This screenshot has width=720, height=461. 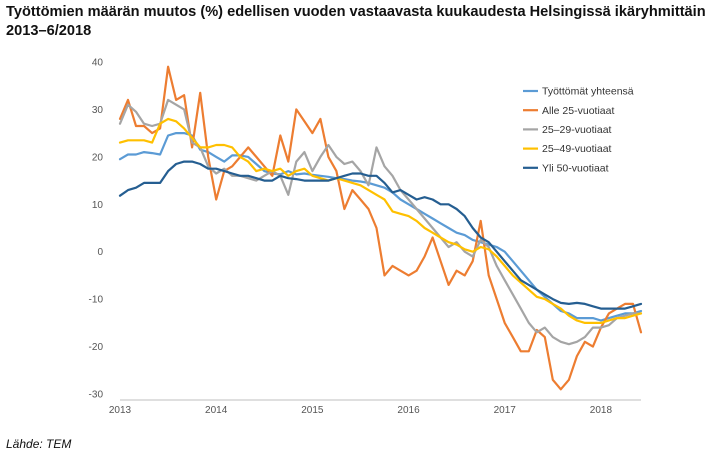 I want to click on y-tick-label: -10, so click(x=96, y=300).